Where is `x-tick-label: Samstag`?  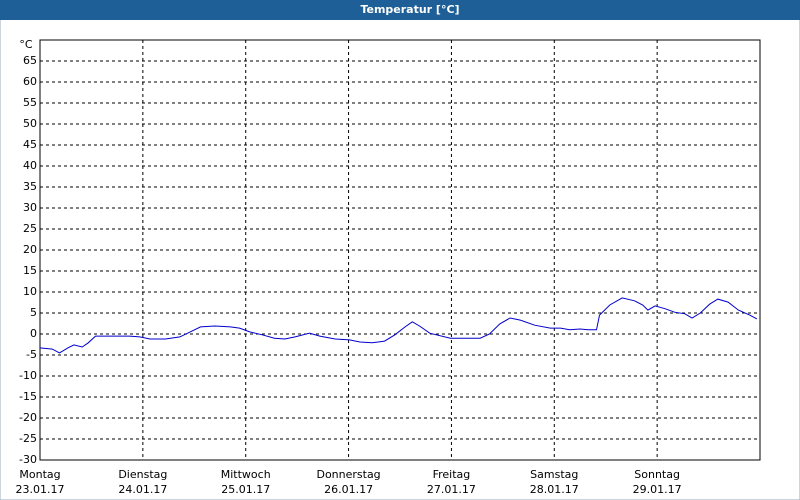
x-tick-label: Samstag is located at coordinates (554, 474).